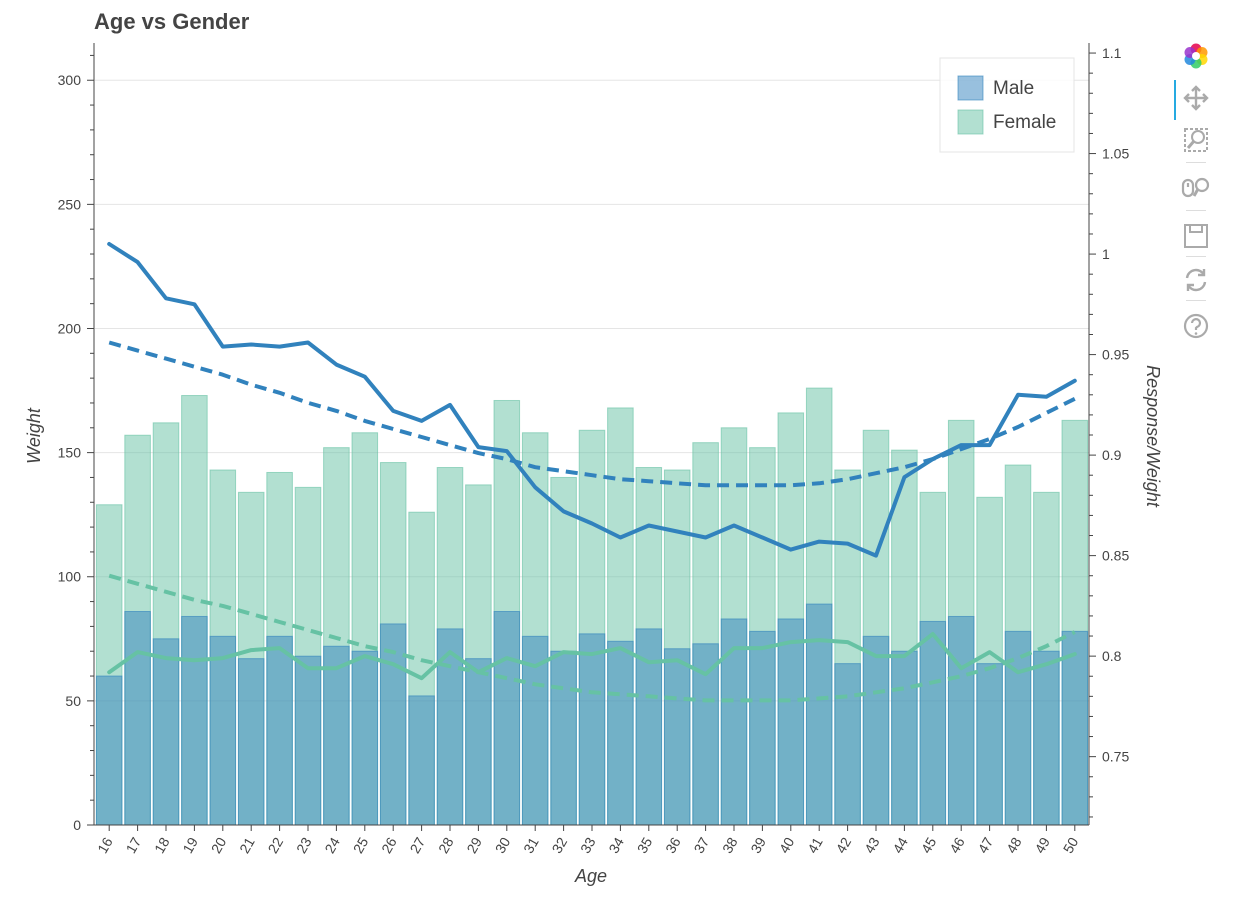  What do you see at coordinates (162, 845) in the screenshot?
I see `x-tick-label: 18` at bounding box center [162, 845].